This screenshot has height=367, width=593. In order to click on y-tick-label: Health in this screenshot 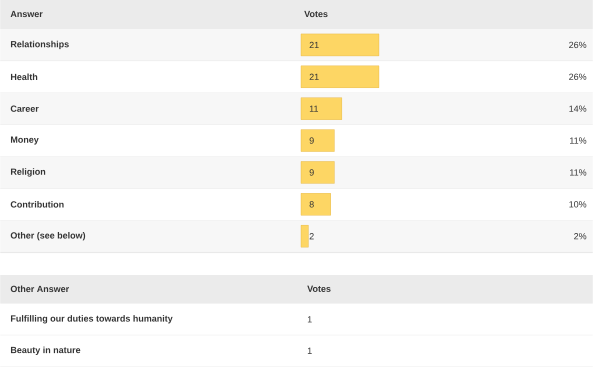, I will do `click(24, 77)`.